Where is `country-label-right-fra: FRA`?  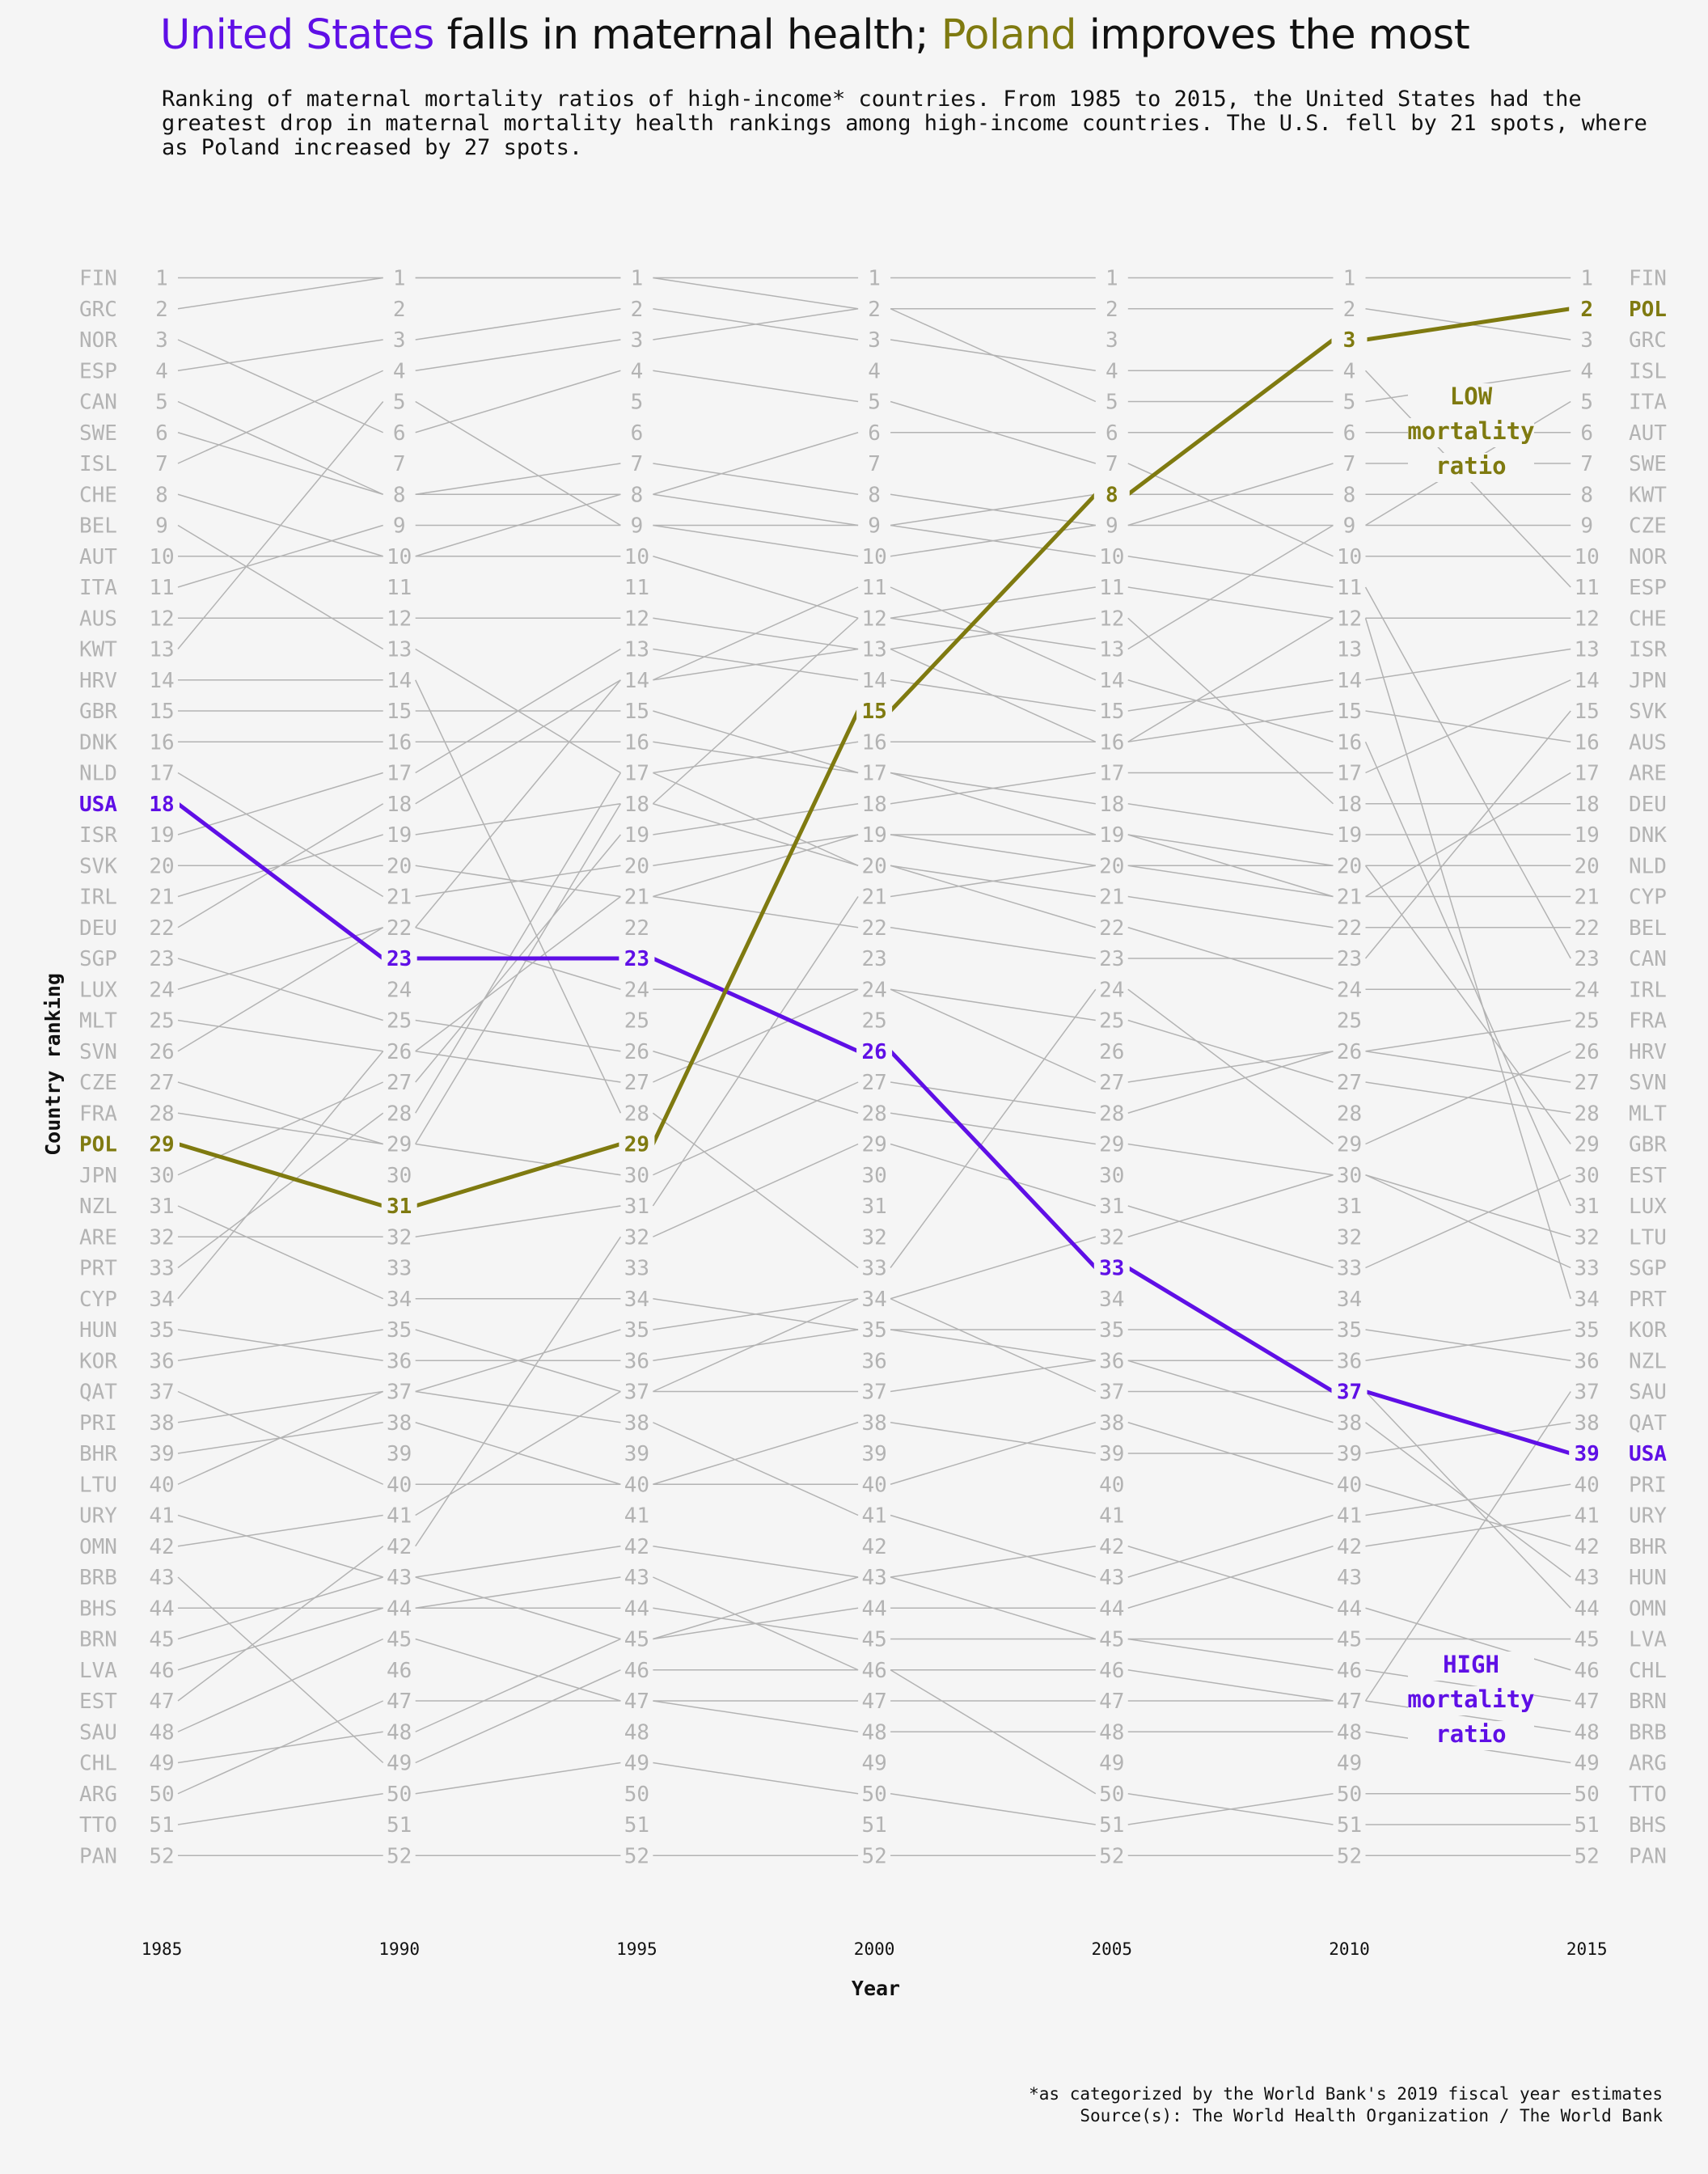
country-label-right-fra: FRA is located at coordinates (1648, 1021).